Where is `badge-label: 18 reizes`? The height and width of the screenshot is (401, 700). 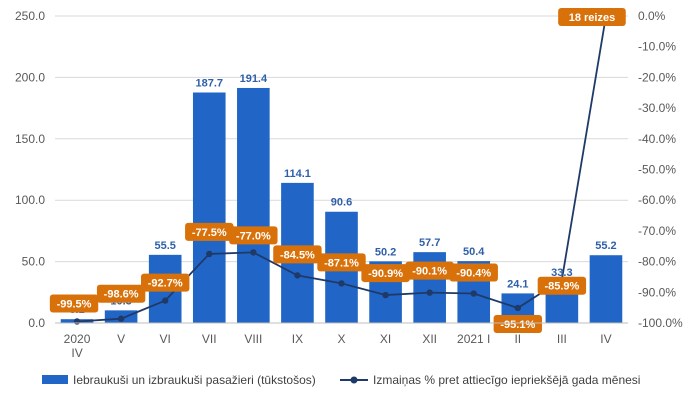 badge-label: 18 reizes is located at coordinates (592, 18).